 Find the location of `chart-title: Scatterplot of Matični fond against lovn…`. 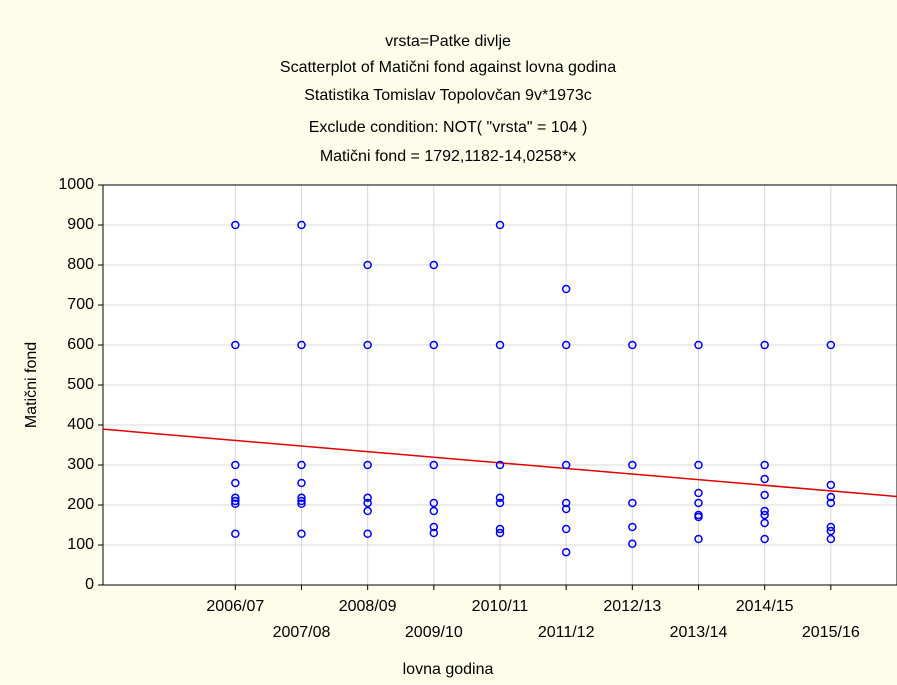

chart-title: Scatterplot of Matični fond against lovn… is located at coordinates (448, 67).